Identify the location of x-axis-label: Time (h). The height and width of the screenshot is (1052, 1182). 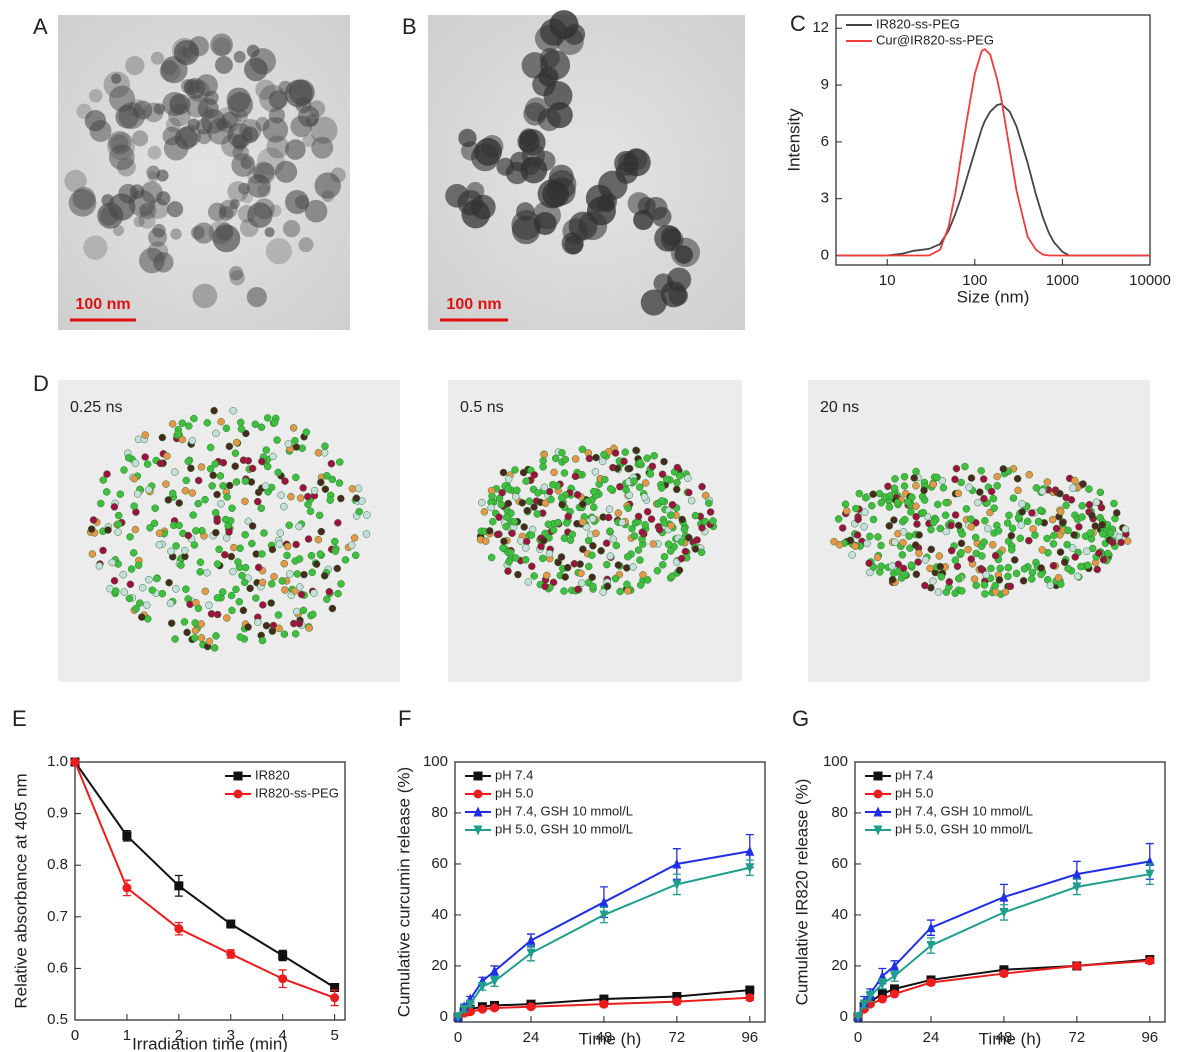
(610, 1038).